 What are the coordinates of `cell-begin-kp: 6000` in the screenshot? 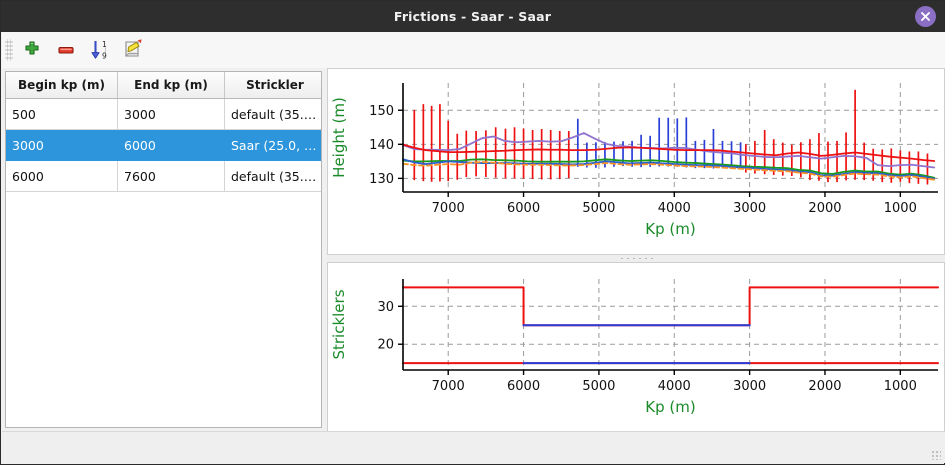 It's located at (62, 176).